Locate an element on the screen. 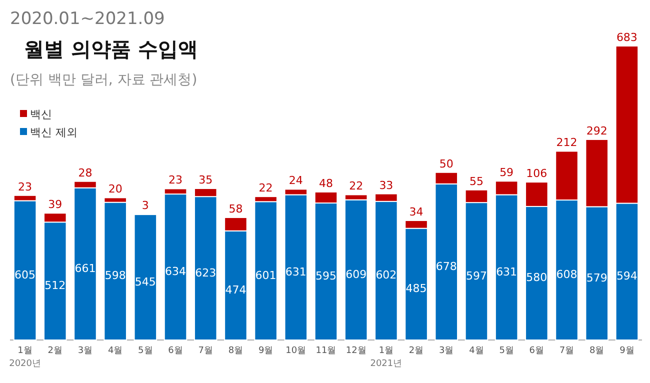  data-label: 594 is located at coordinates (627, 276).